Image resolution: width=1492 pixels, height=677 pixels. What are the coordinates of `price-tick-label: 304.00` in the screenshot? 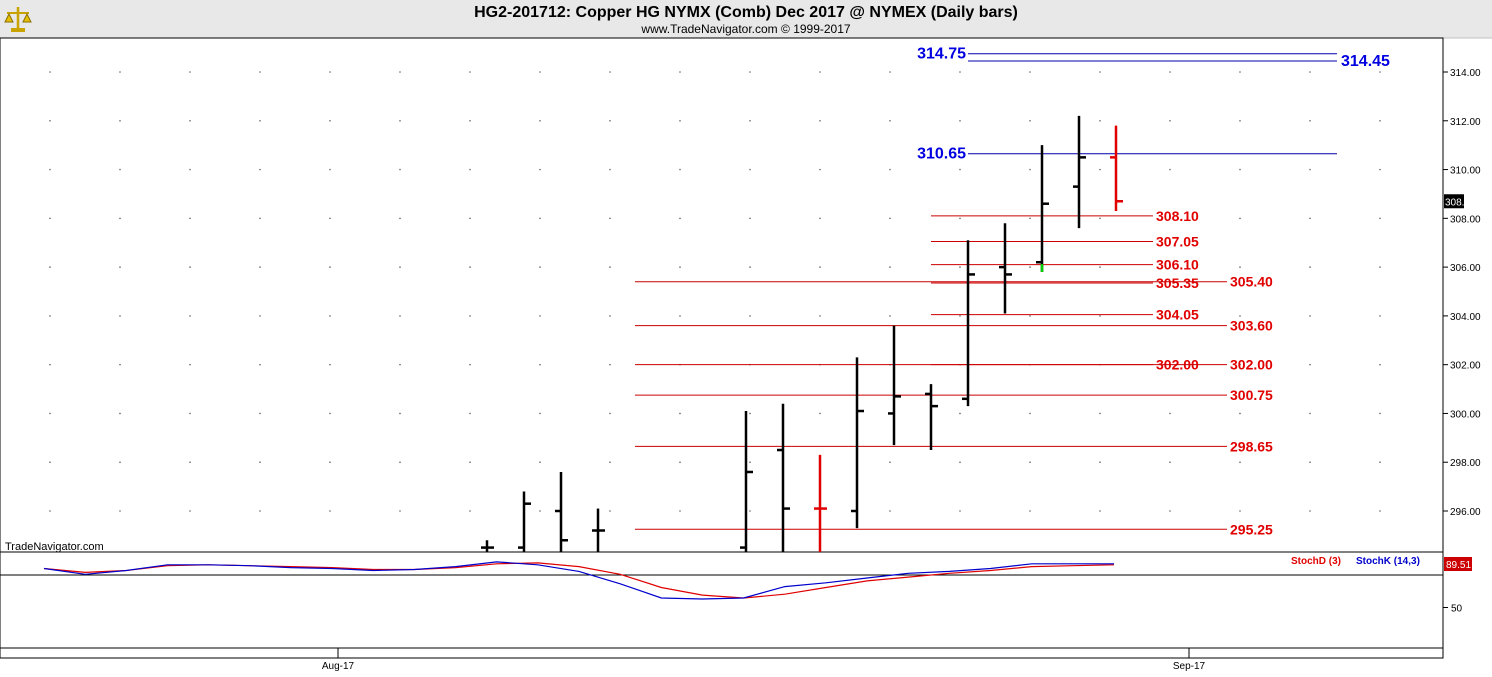 It's located at (1465, 317).